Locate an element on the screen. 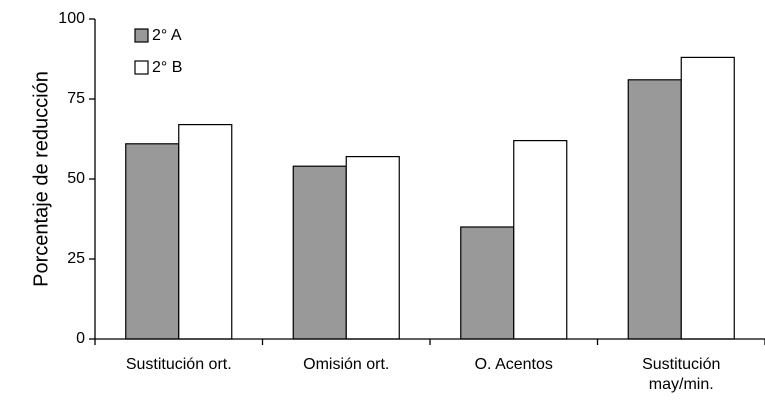  y-tick-label-0: 0 is located at coordinates (80, 338).